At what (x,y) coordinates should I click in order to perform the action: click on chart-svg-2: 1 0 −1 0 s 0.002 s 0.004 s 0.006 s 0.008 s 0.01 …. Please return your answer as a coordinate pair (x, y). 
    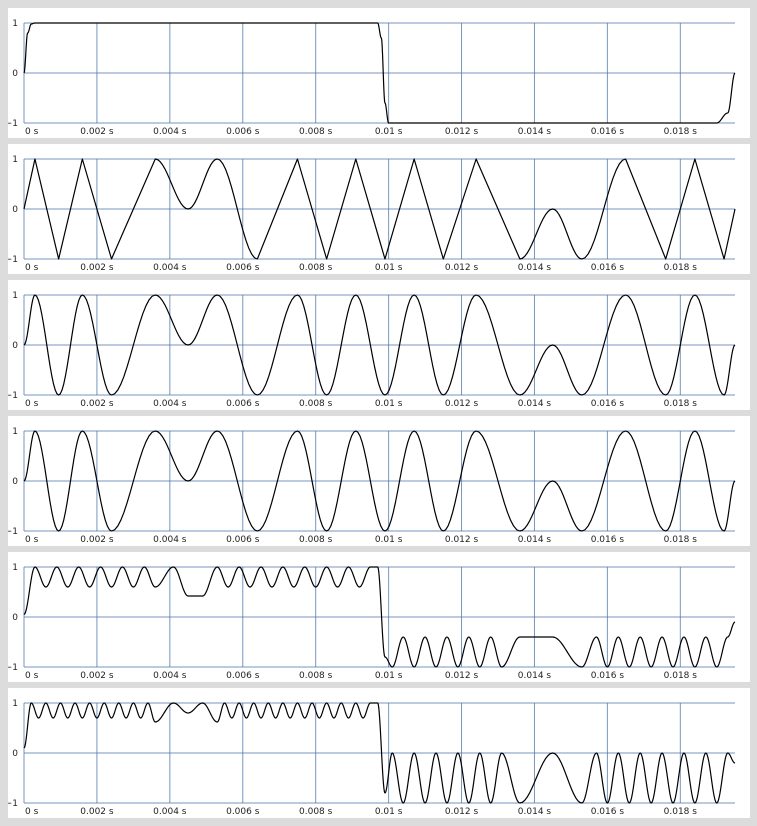
    Looking at the image, I should click on (372, 214).